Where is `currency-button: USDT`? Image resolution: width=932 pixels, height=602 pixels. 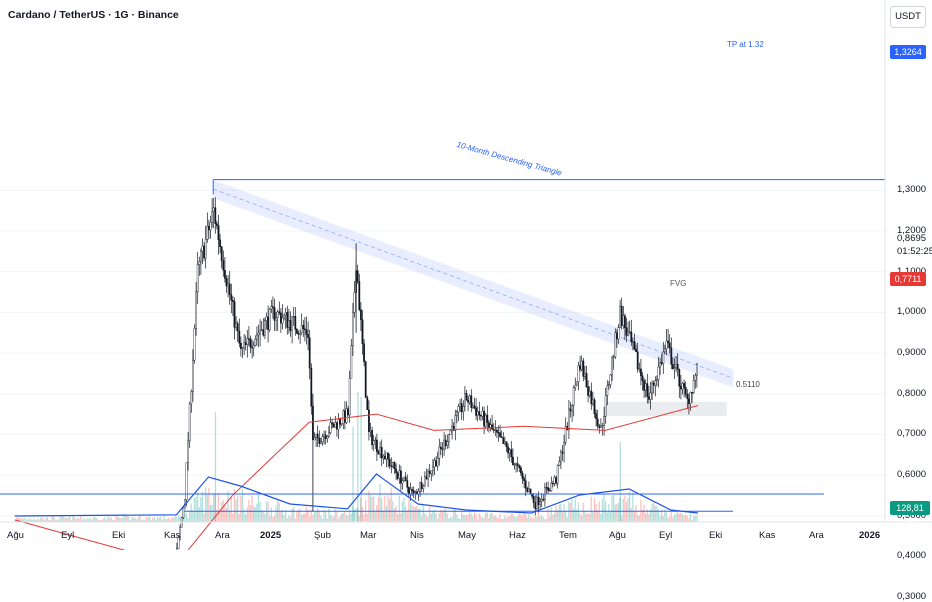 currency-button: USDT is located at coordinates (908, 17).